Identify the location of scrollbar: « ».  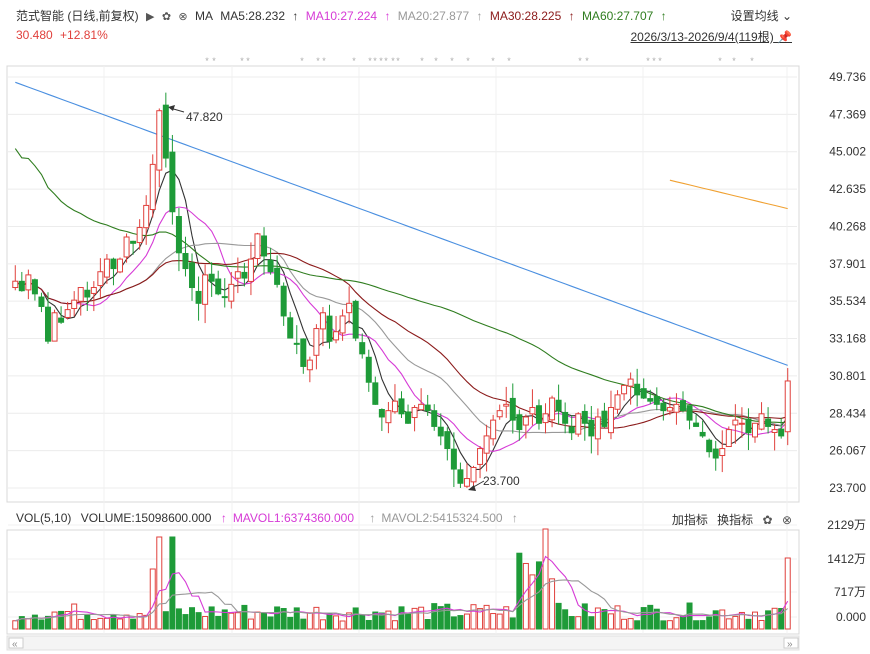
(403, 643).